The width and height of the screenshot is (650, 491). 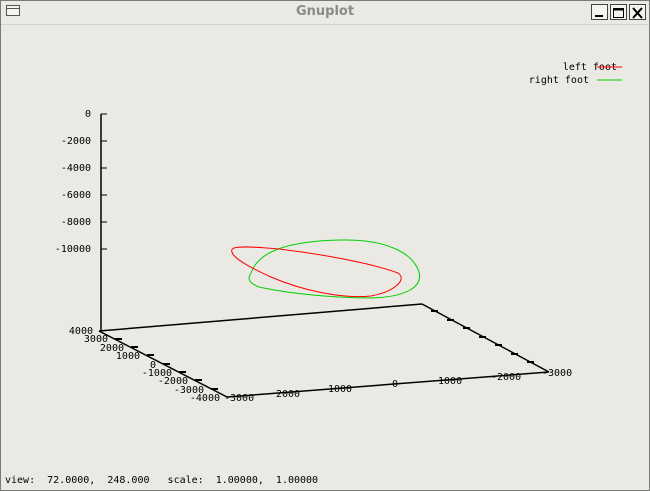 I want to click on close-icon, so click(x=637, y=13).